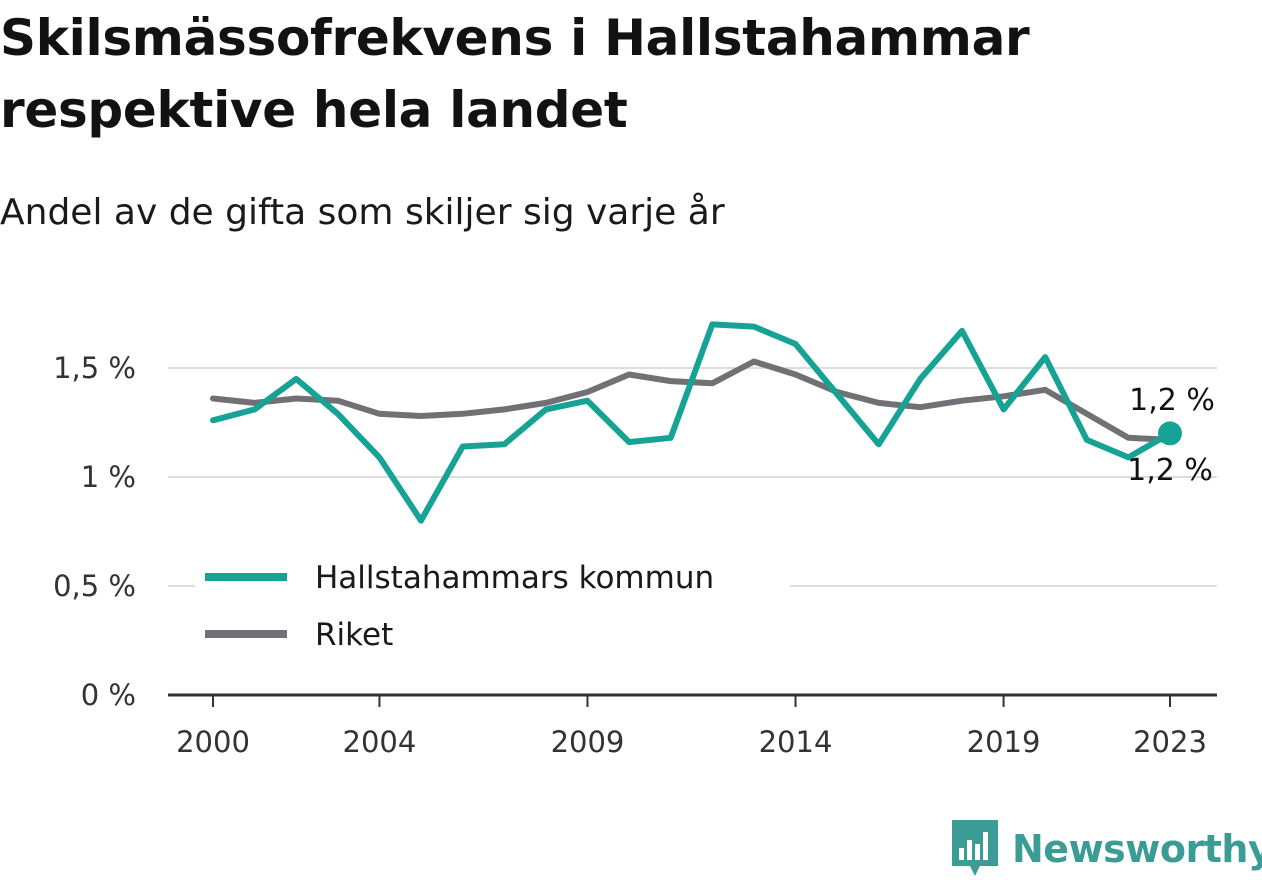 The image size is (1262, 880). What do you see at coordinates (514, 578) in the screenshot?
I see `legend-label: Hallstahammars kommun` at bounding box center [514, 578].